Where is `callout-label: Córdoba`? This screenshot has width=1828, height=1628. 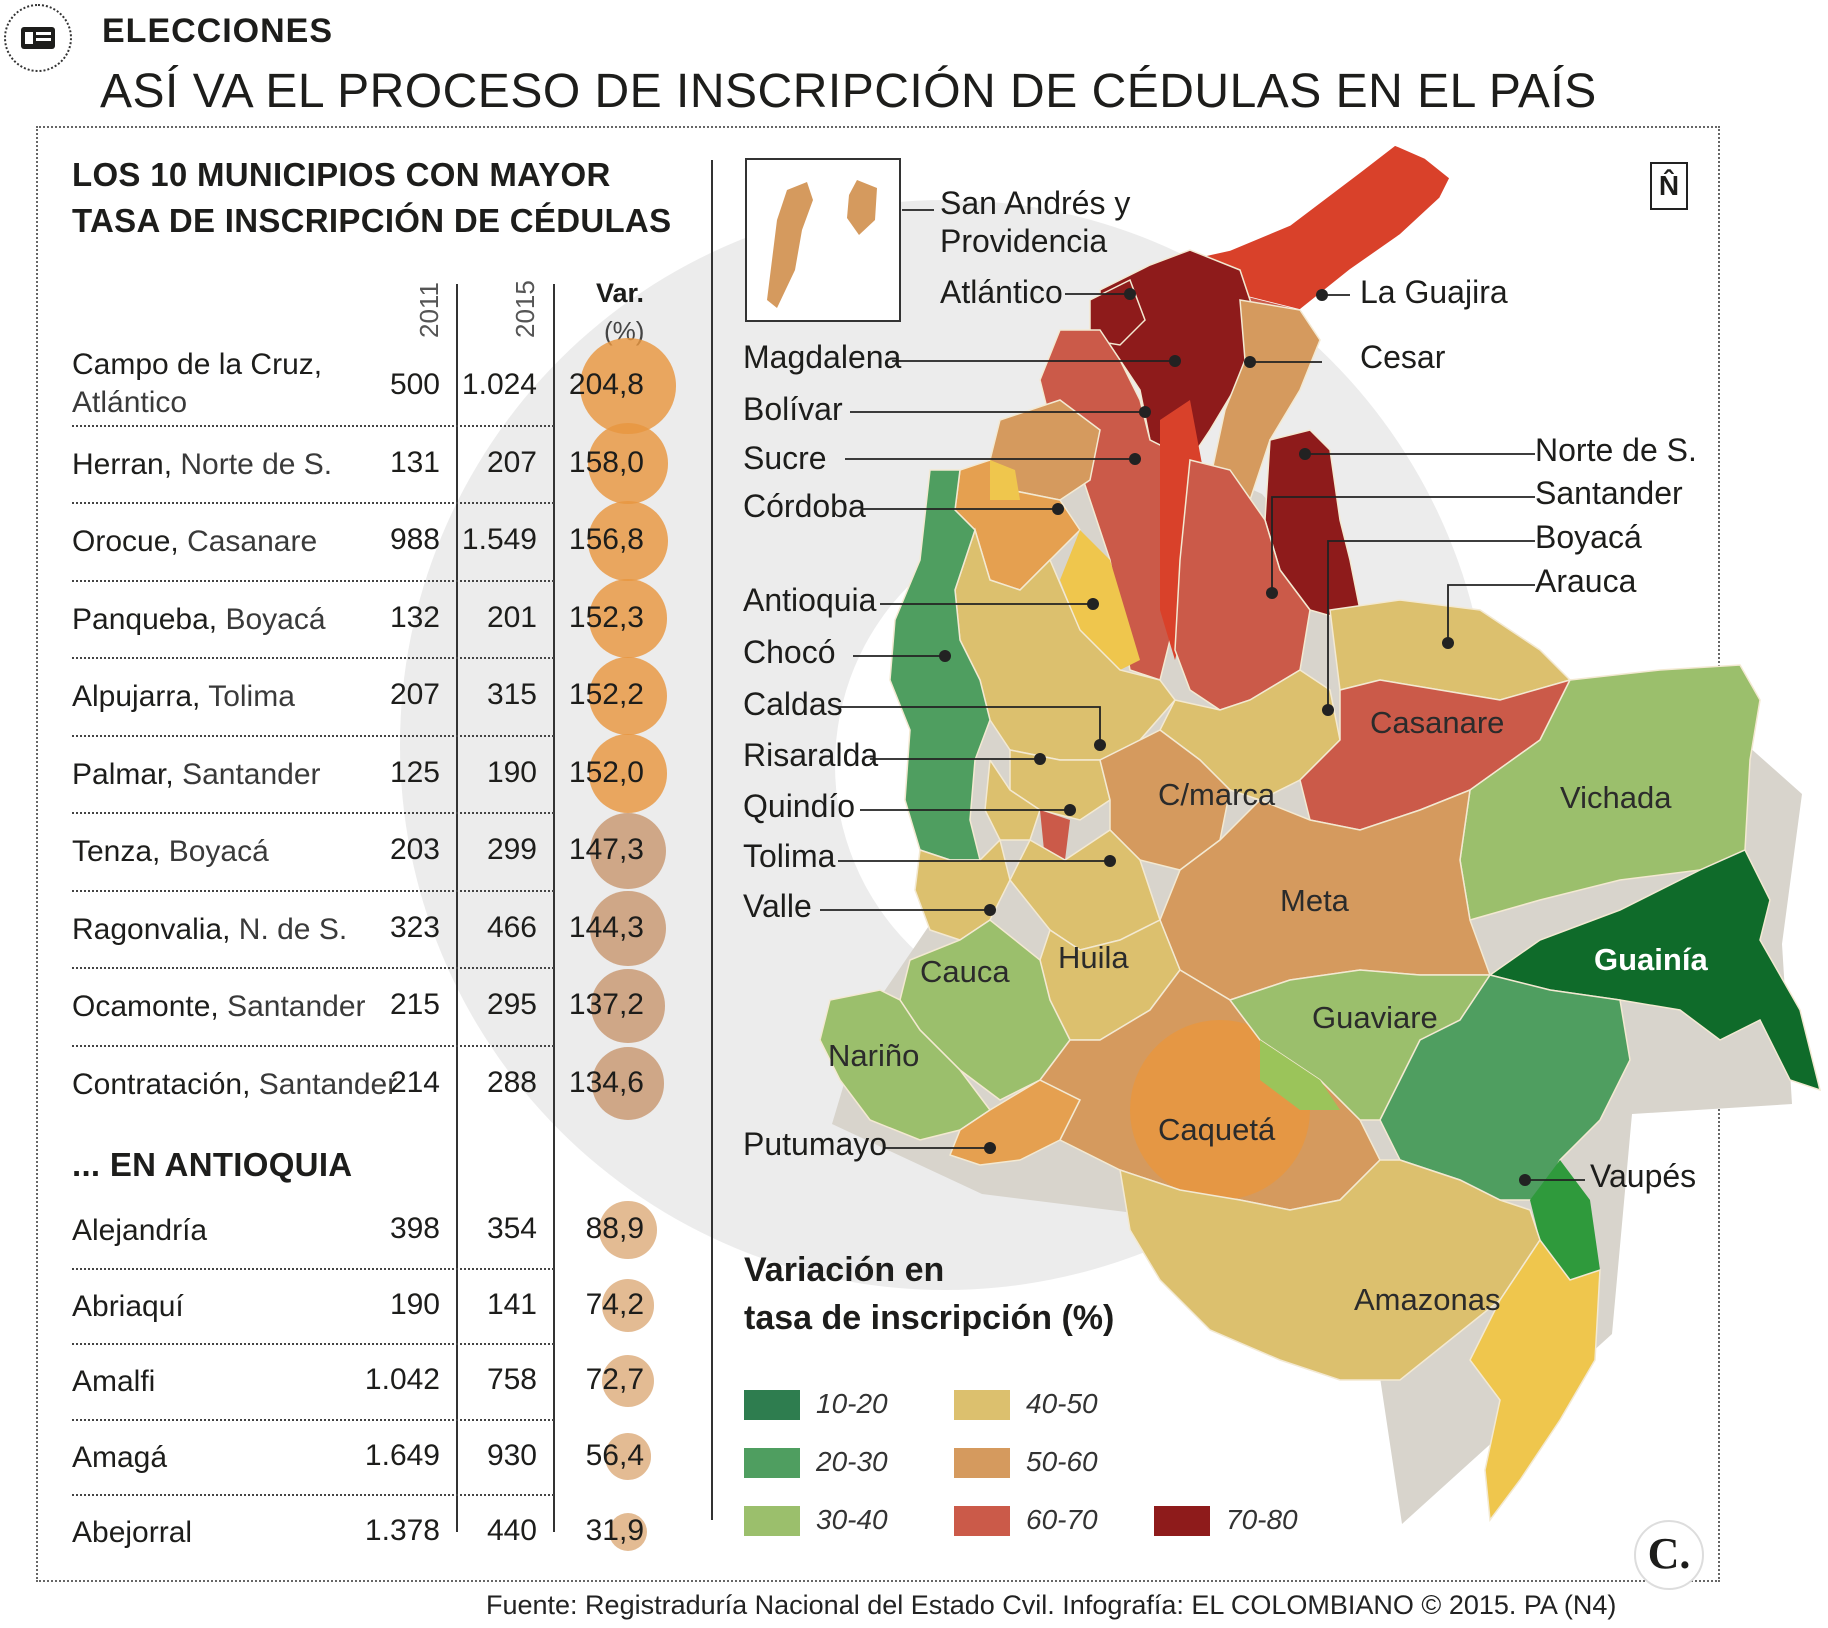
callout-label: Córdoba is located at coordinates (804, 506).